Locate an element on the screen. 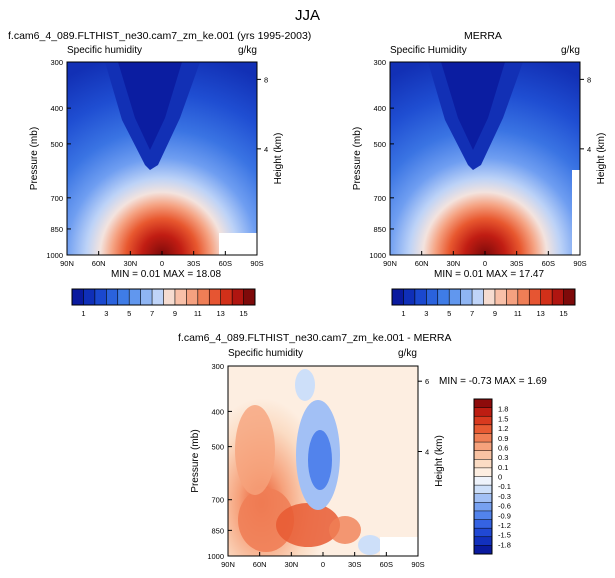 This screenshot has width=615, height=578. model-stats: MIN = 0.01 MAX = 18.08 is located at coordinates (166, 274).